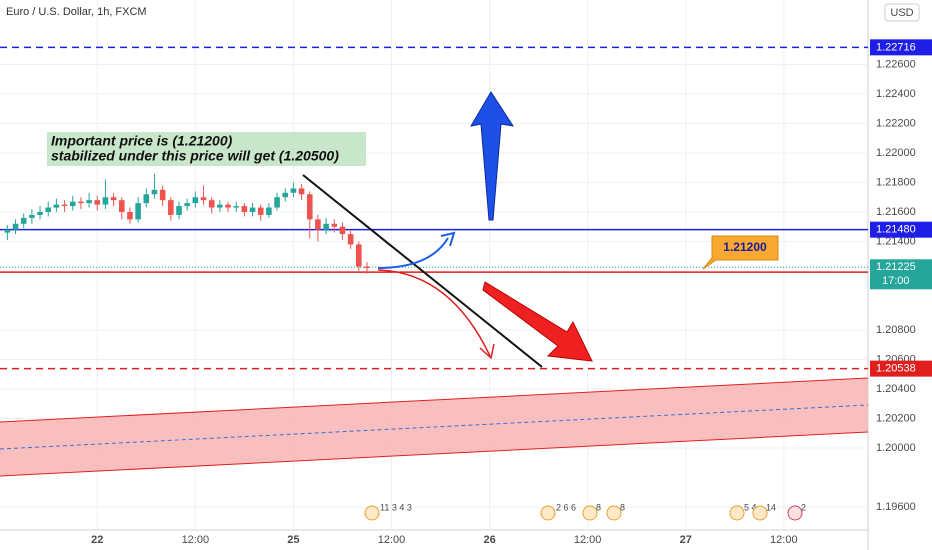 This screenshot has width=932, height=550. What do you see at coordinates (896, 448) in the screenshot?
I see `y-tick-label: 1.20000` at bounding box center [896, 448].